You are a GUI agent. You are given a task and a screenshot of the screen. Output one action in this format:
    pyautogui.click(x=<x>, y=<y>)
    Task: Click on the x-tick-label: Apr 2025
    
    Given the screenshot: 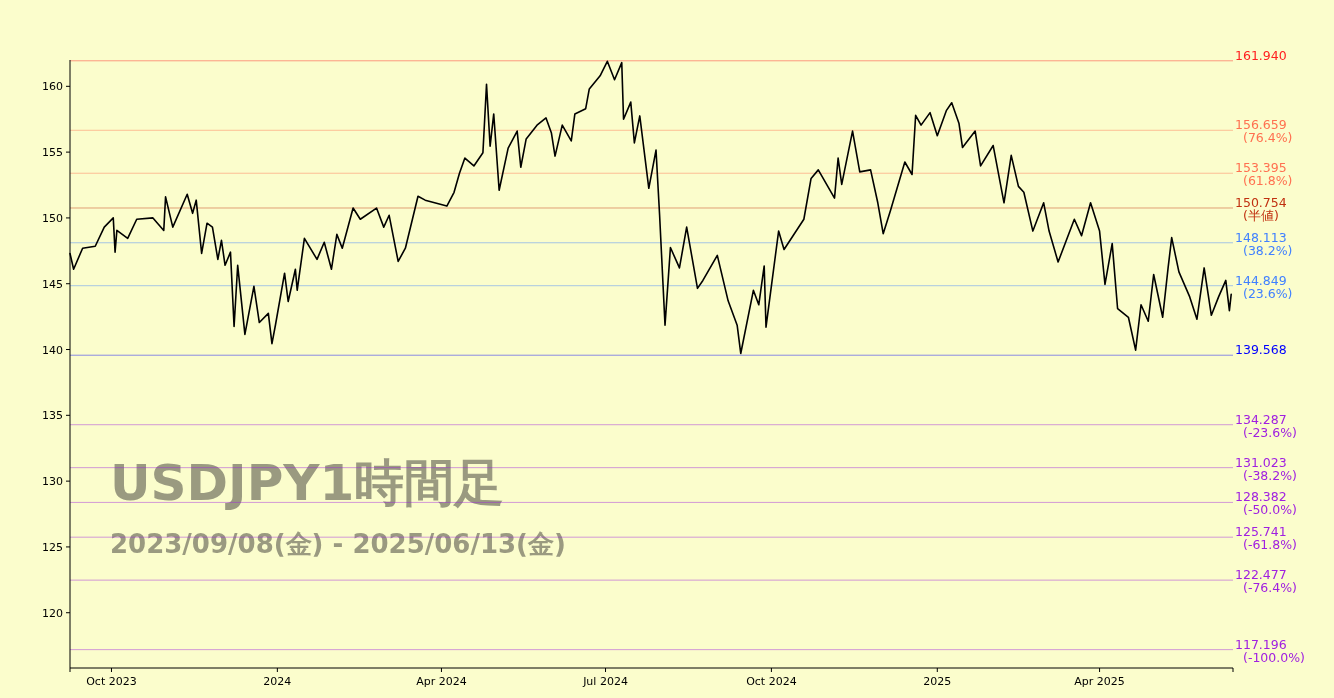 What is the action you would take?
    pyautogui.click(x=1099, y=681)
    